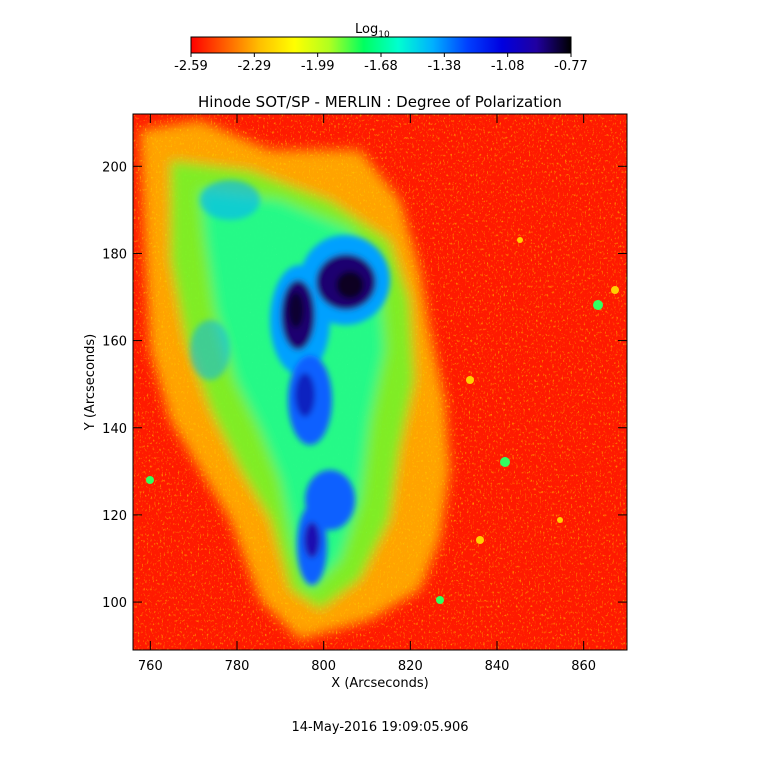 The image size is (760, 768). Describe the element at coordinates (379, 727) in the screenshot. I see `timestamp: 14-May-2016 19:09:05.906` at that location.